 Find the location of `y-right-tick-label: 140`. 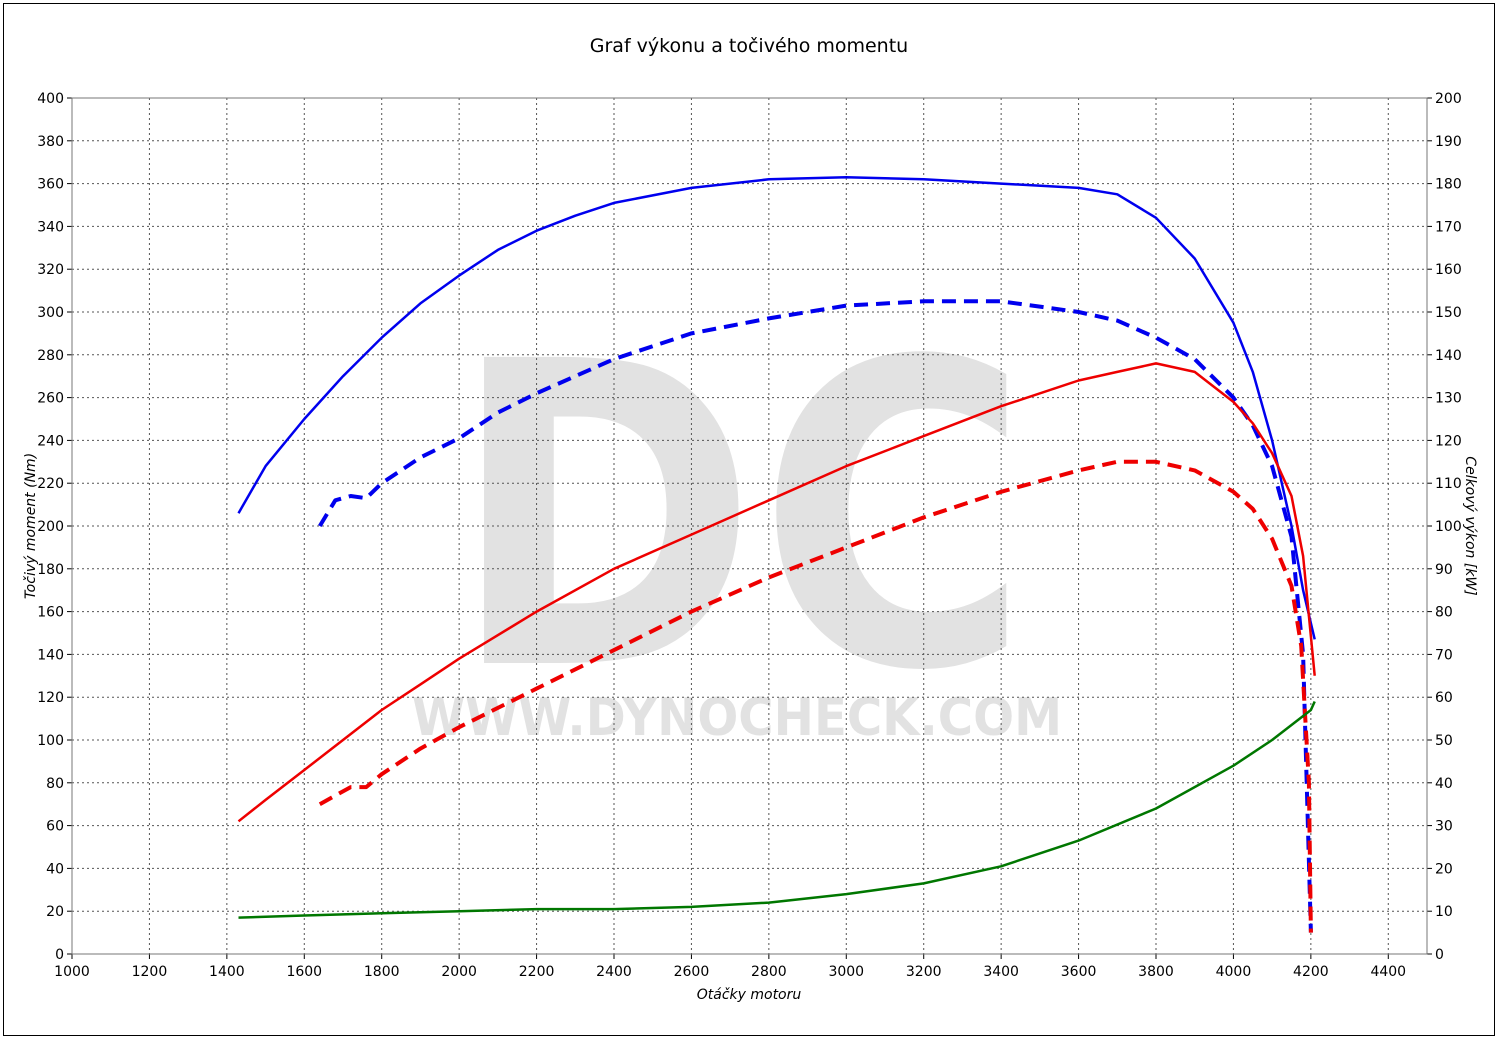

y-right-tick-label: 140 is located at coordinates (1448, 356).